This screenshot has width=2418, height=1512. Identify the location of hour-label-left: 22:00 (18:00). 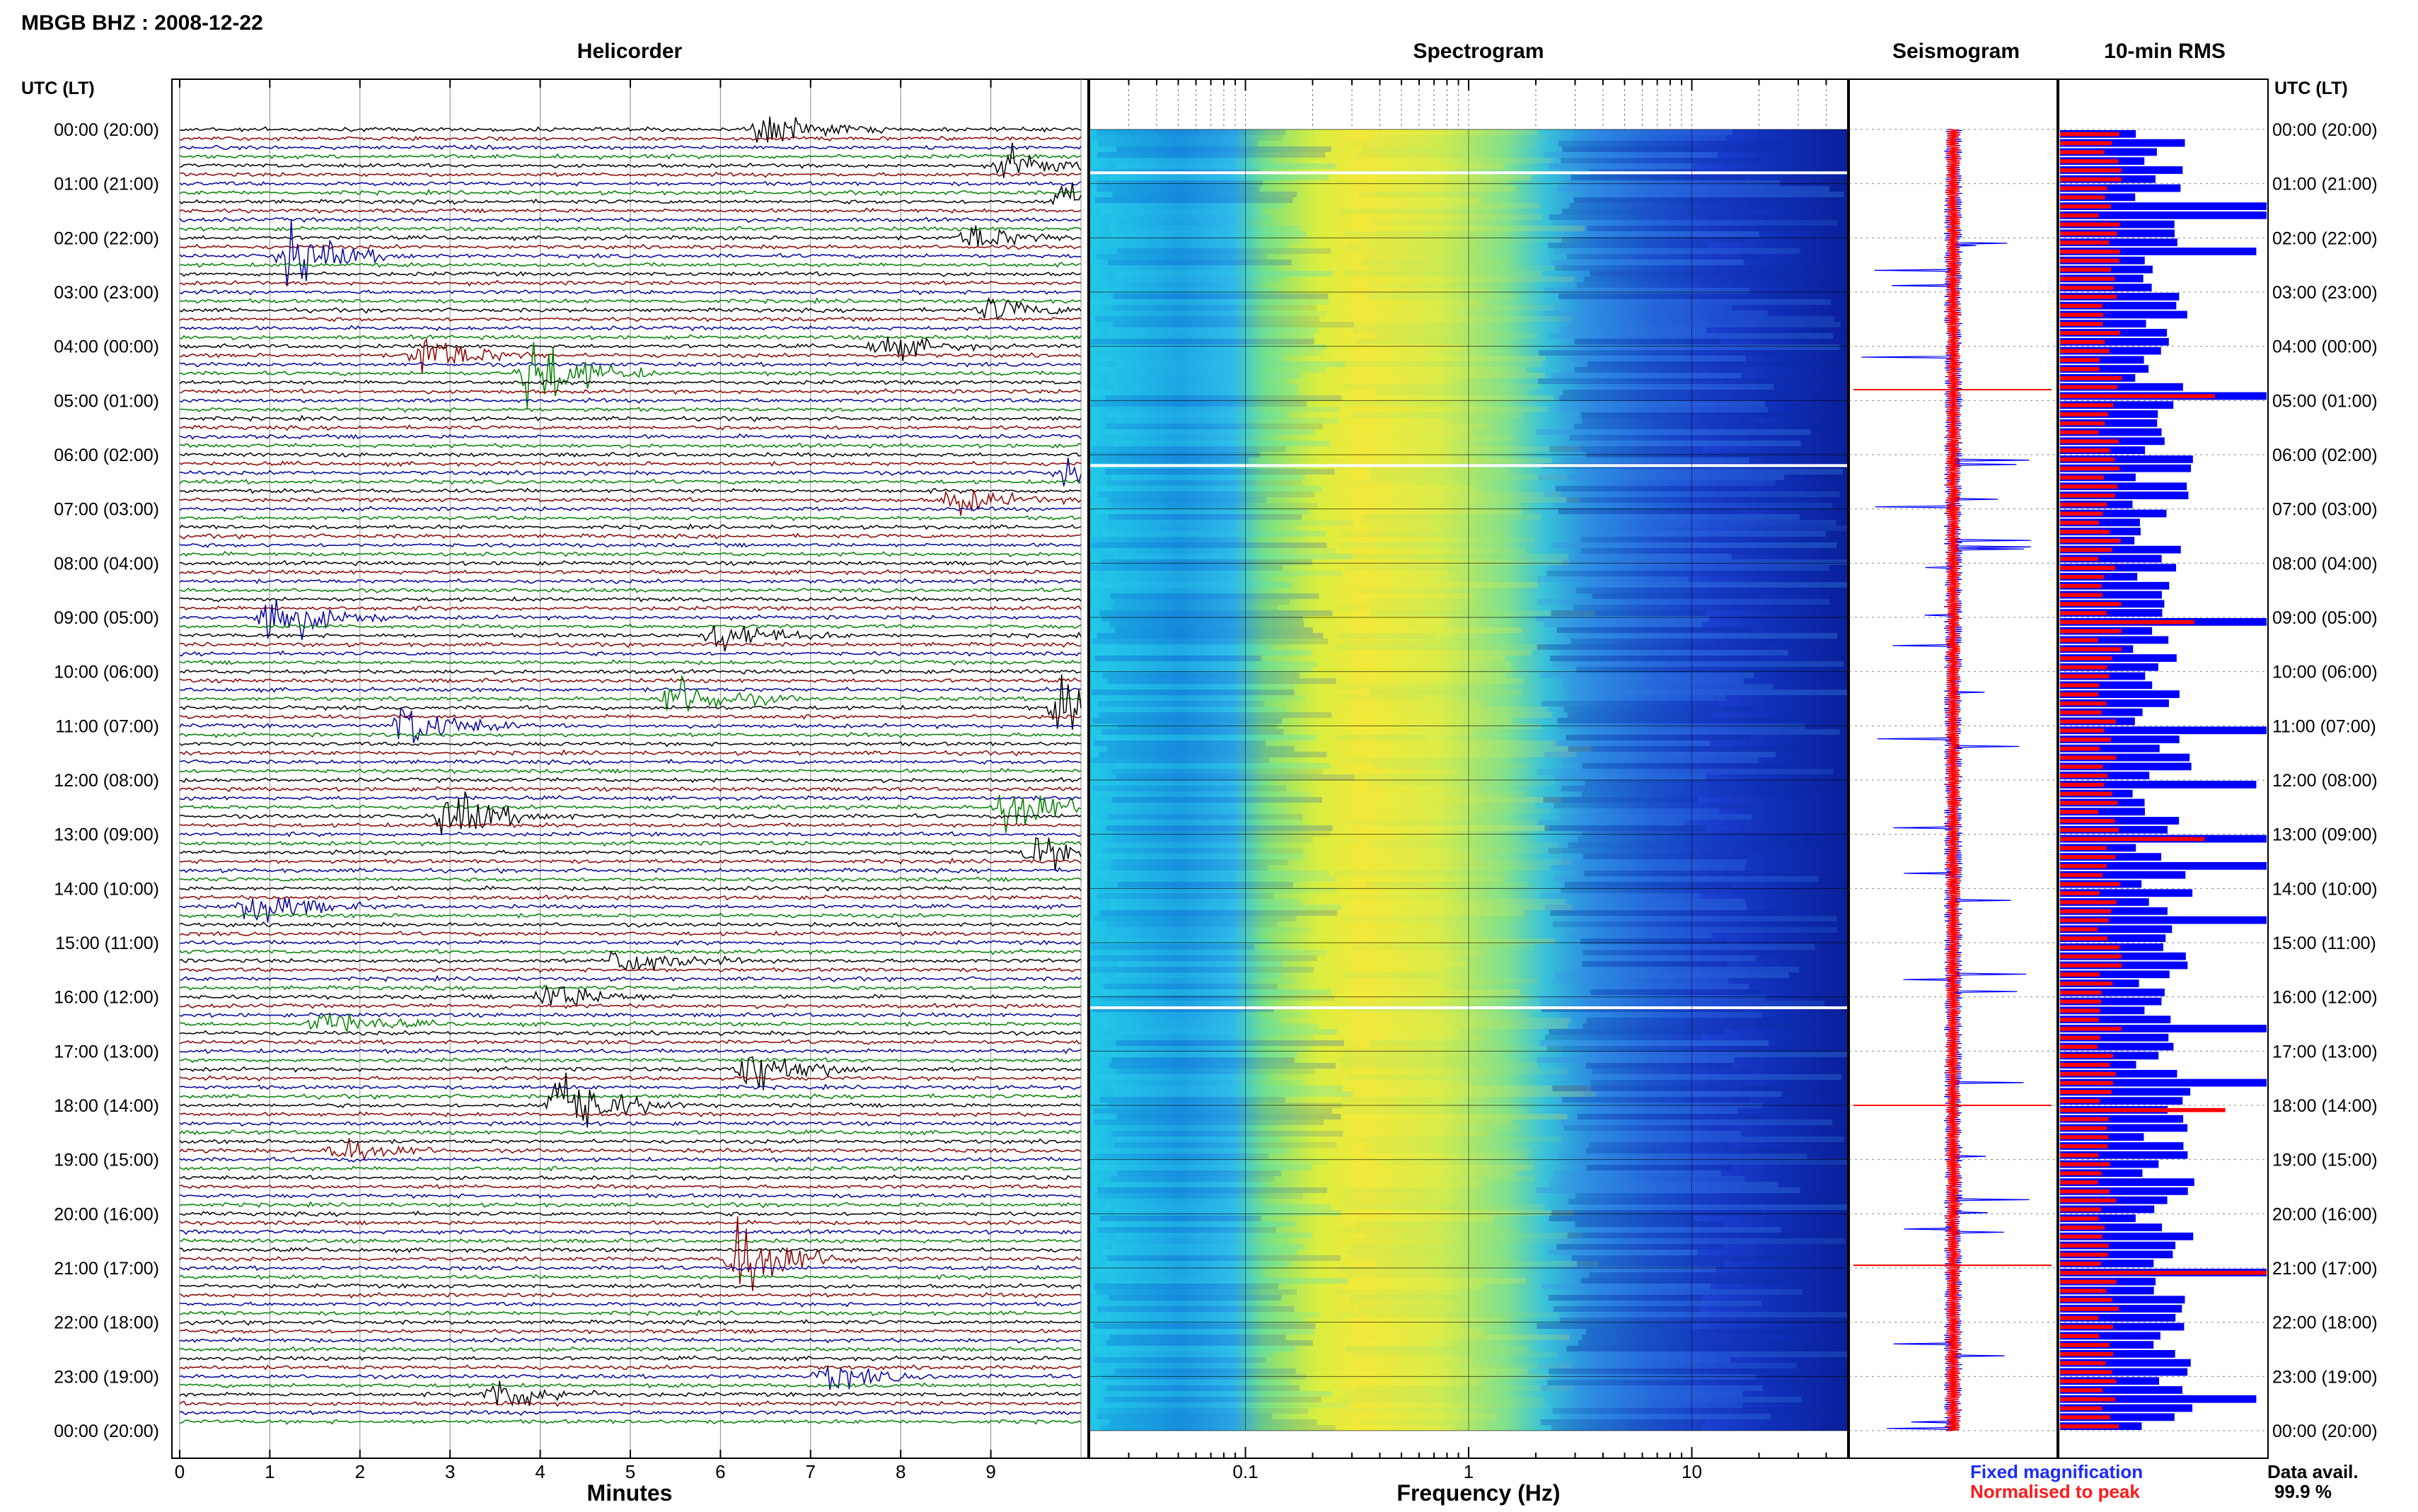
(106, 1323).